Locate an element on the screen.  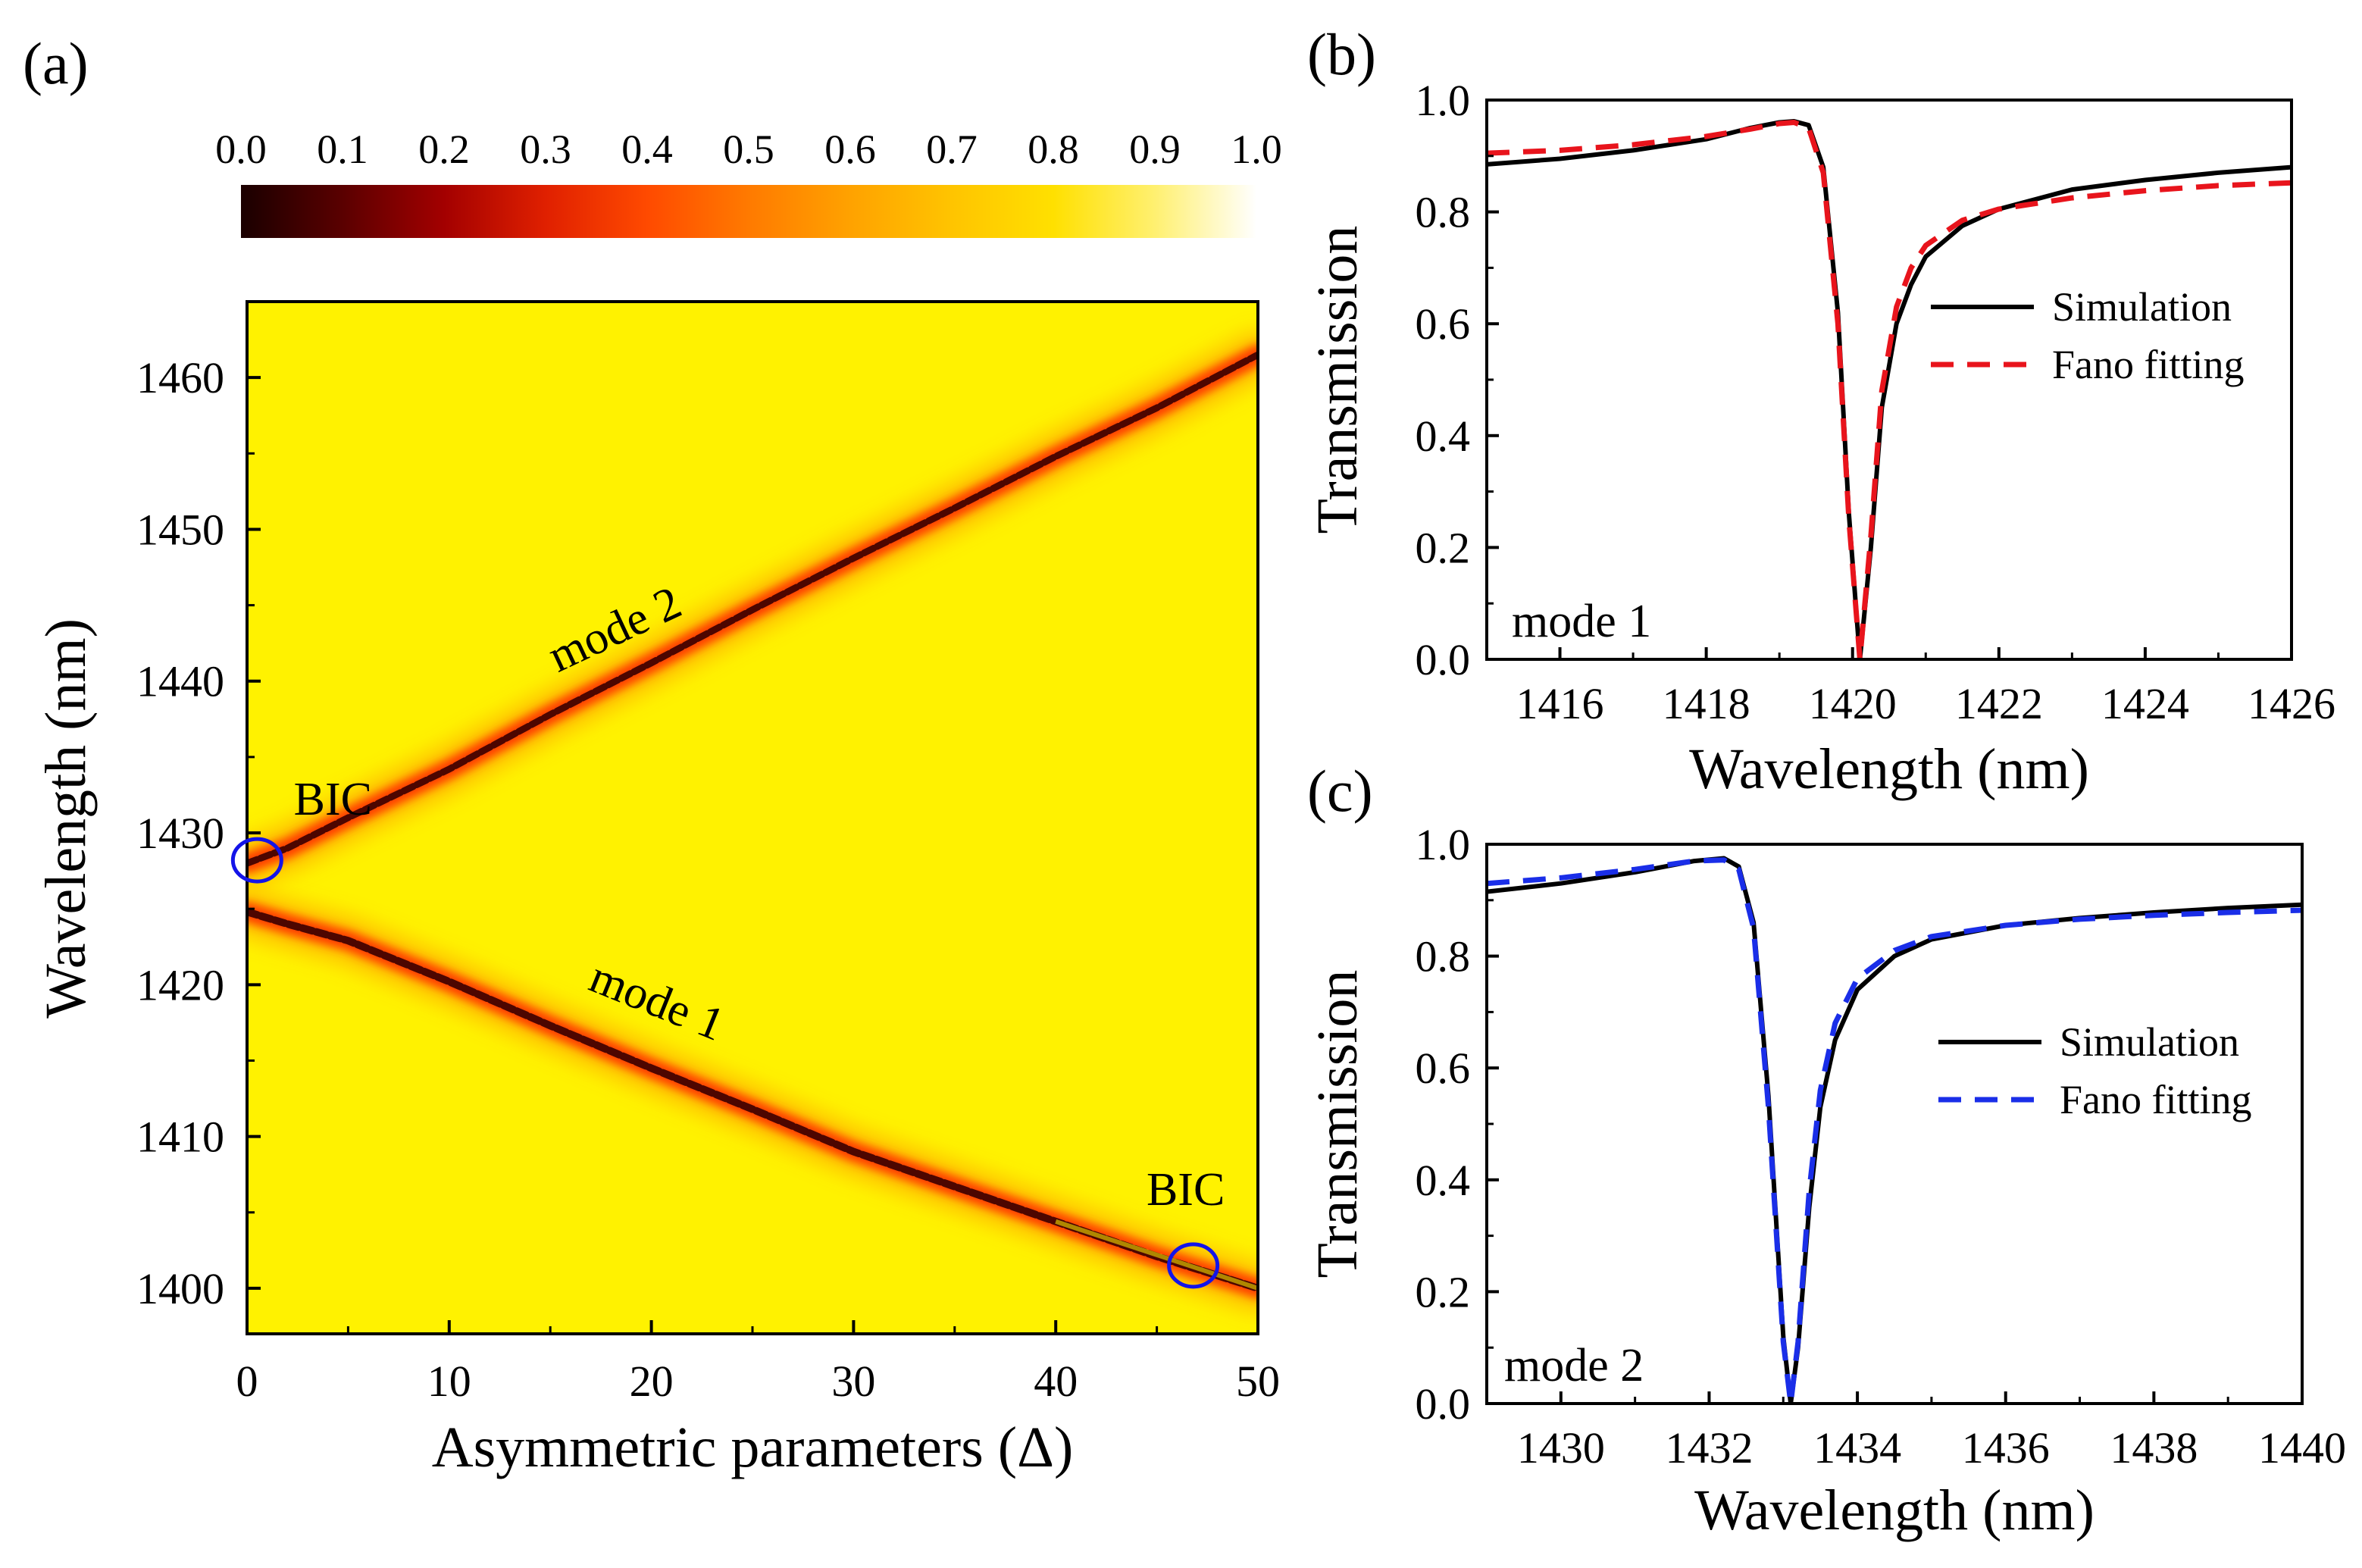
x-tick-label: 1436 is located at coordinates (2006, 1448).